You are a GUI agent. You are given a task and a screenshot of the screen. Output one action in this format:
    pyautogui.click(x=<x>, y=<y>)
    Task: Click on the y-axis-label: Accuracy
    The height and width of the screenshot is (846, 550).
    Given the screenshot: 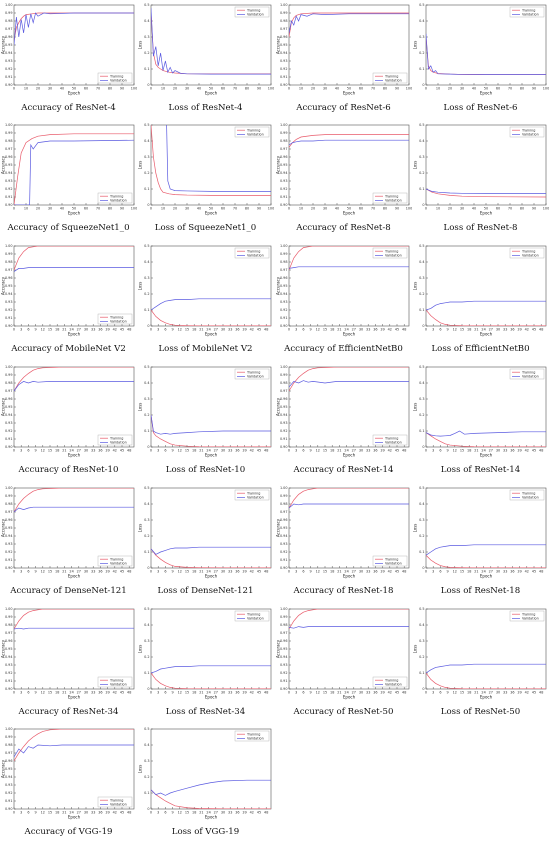 What is the action you would take?
    pyautogui.click(x=3, y=285)
    